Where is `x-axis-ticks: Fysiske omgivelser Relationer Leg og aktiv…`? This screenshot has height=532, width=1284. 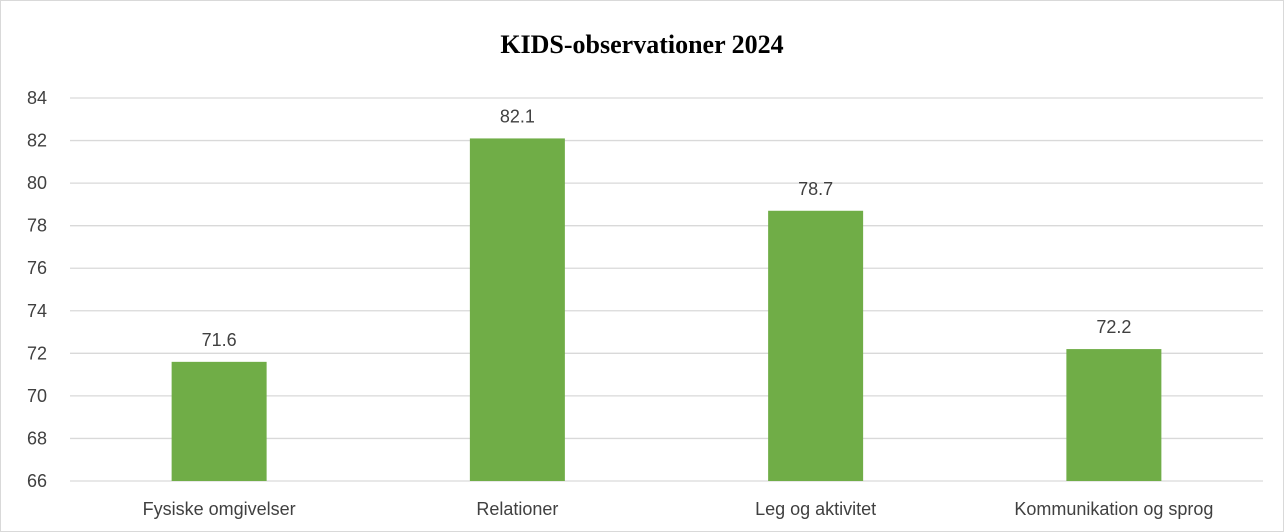 x-axis-ticks: Fysiske omgivelser Relationer Leg og aktiv… is located at coordinates (678, 509).